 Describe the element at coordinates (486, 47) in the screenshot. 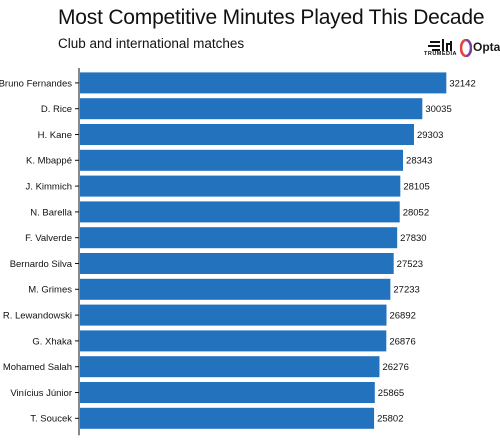

I see `opta-logo-text: Opta` at that location.